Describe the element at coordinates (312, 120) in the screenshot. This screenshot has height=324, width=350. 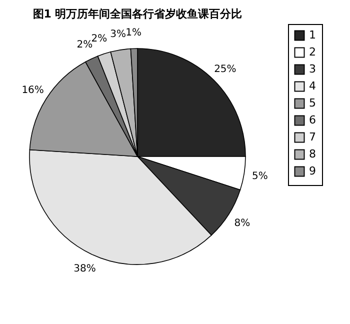
I see `legend-label: 6` at that location.